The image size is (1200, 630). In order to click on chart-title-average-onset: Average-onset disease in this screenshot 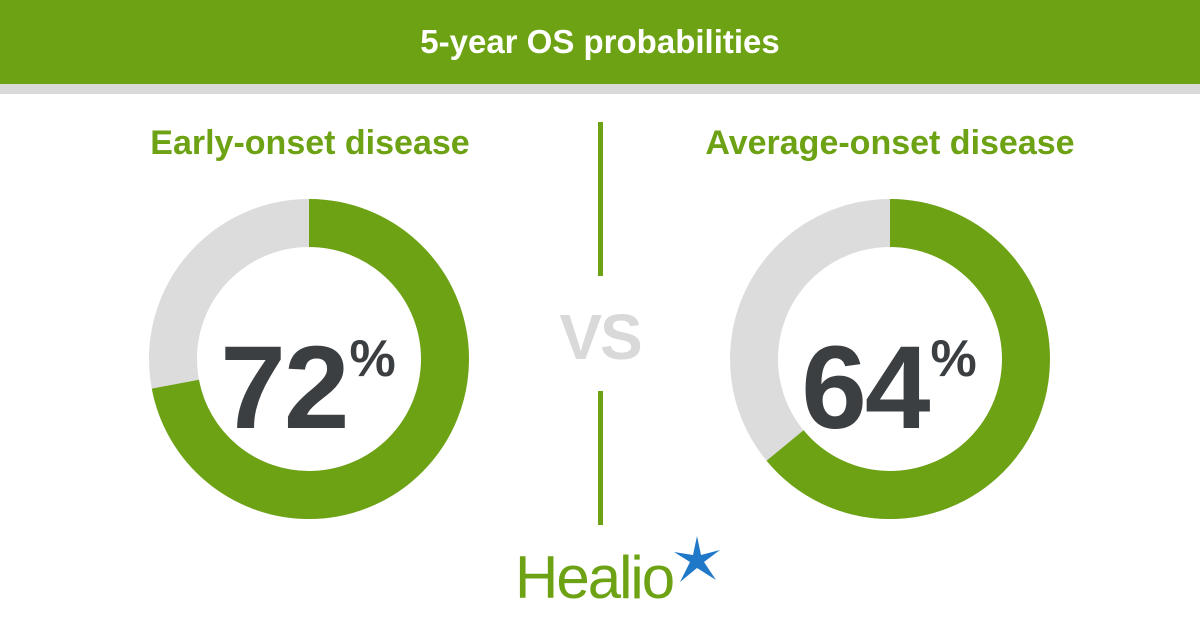, I will do `click(890, 143)`.